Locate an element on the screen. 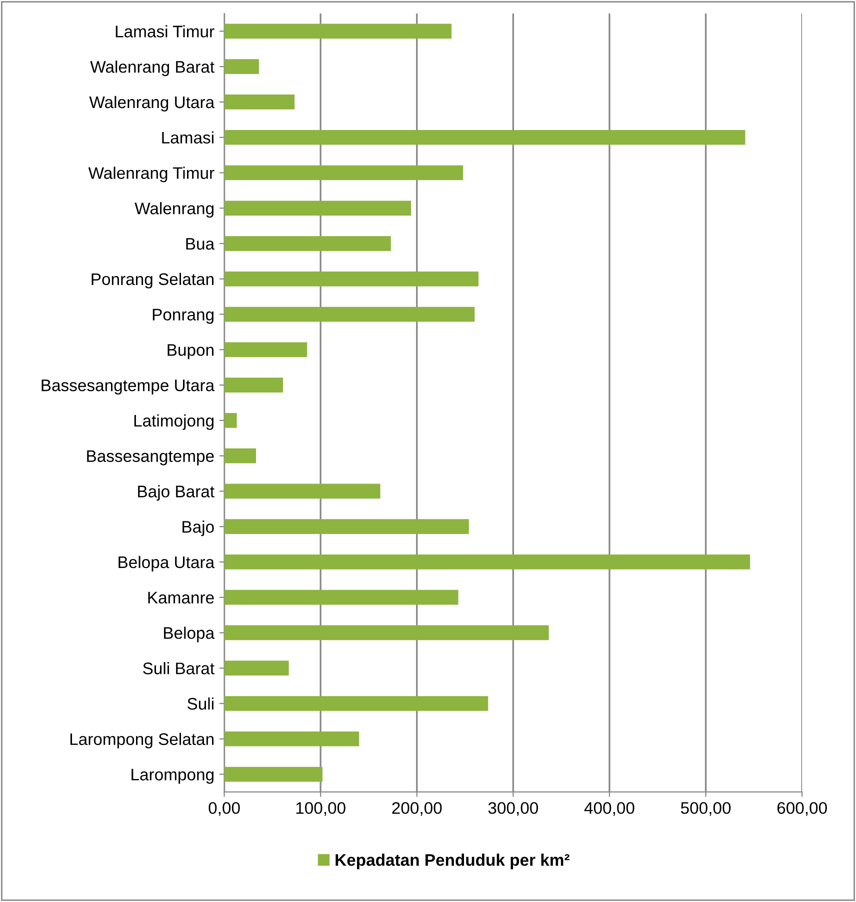 The width and height of the screenshot is (856, 902). x-tick-label: 100,00 is located at coordinates (321, 809).